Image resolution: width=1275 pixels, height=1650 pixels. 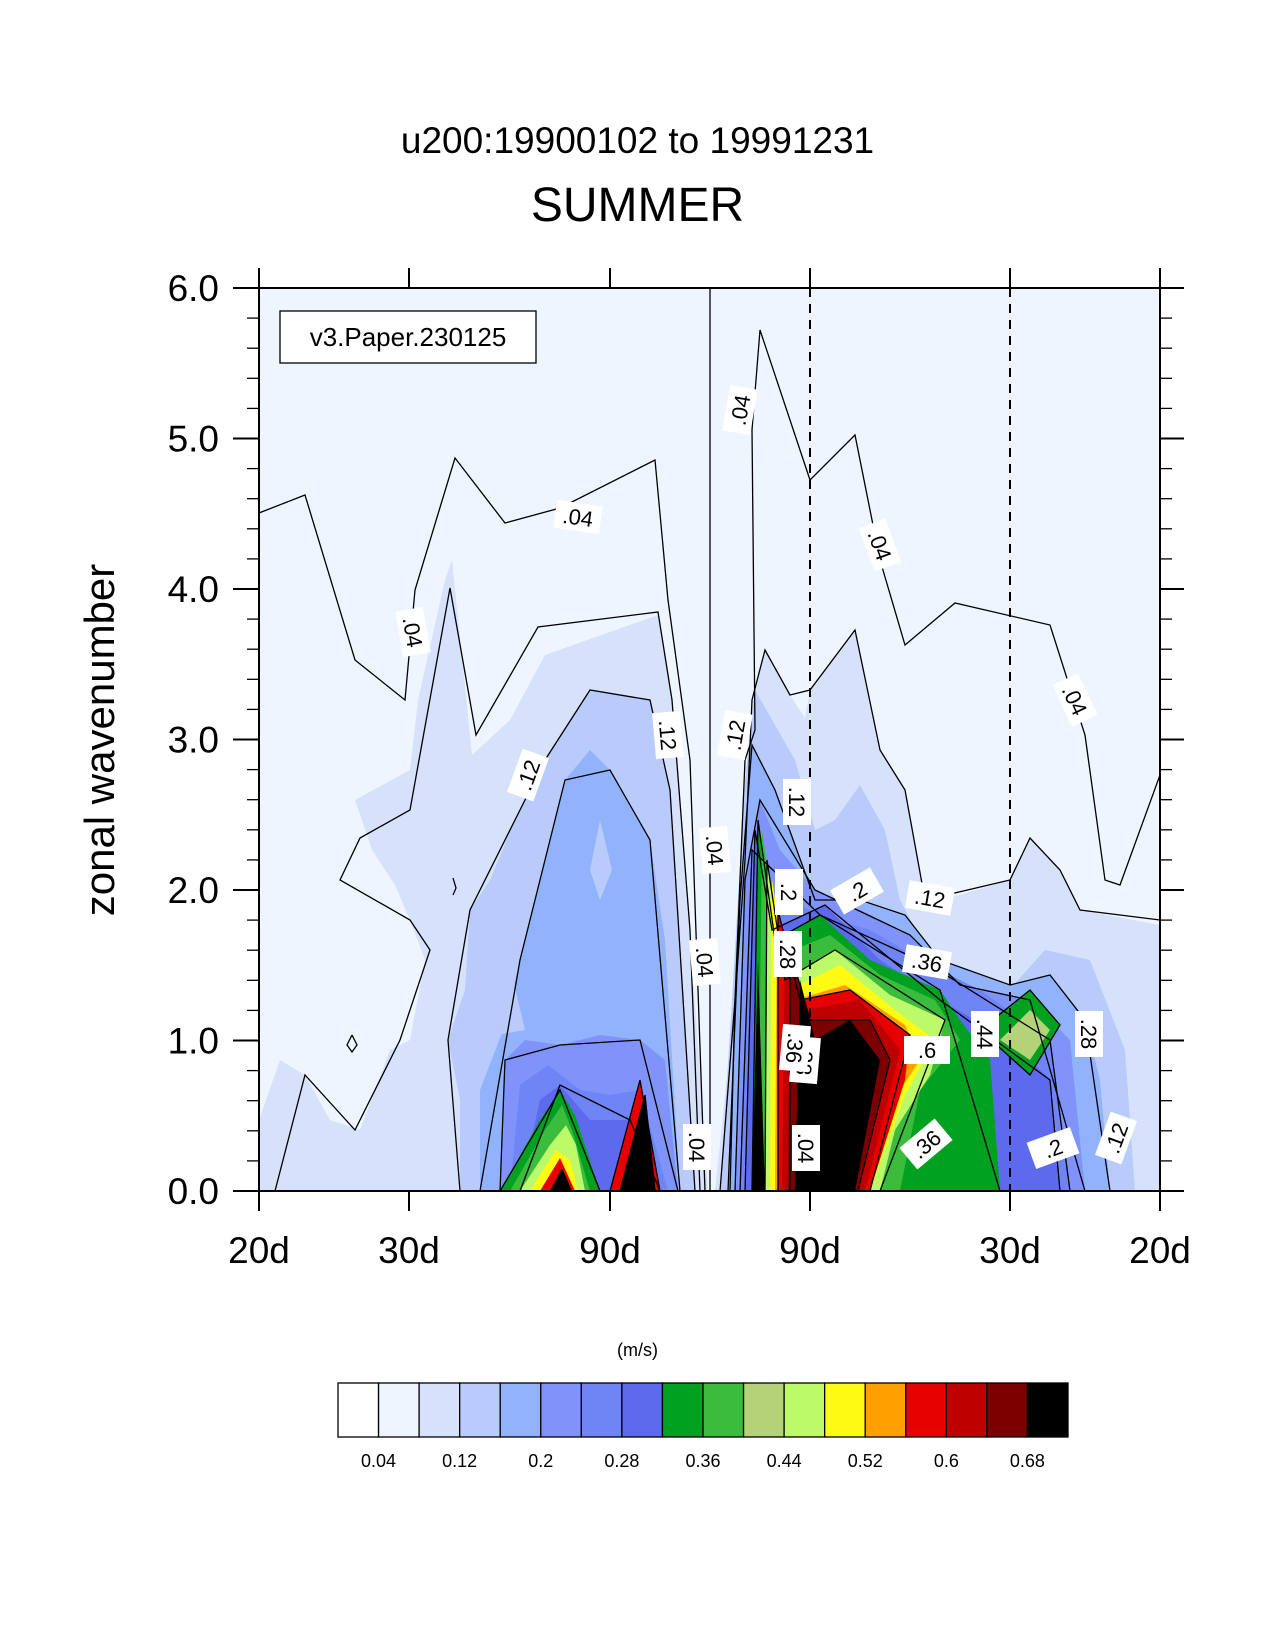 What do you see at coordinates (193, 1041) in the screenshot?
I see `y-tick-label: 1.0` at bounding box center [193, 1041].